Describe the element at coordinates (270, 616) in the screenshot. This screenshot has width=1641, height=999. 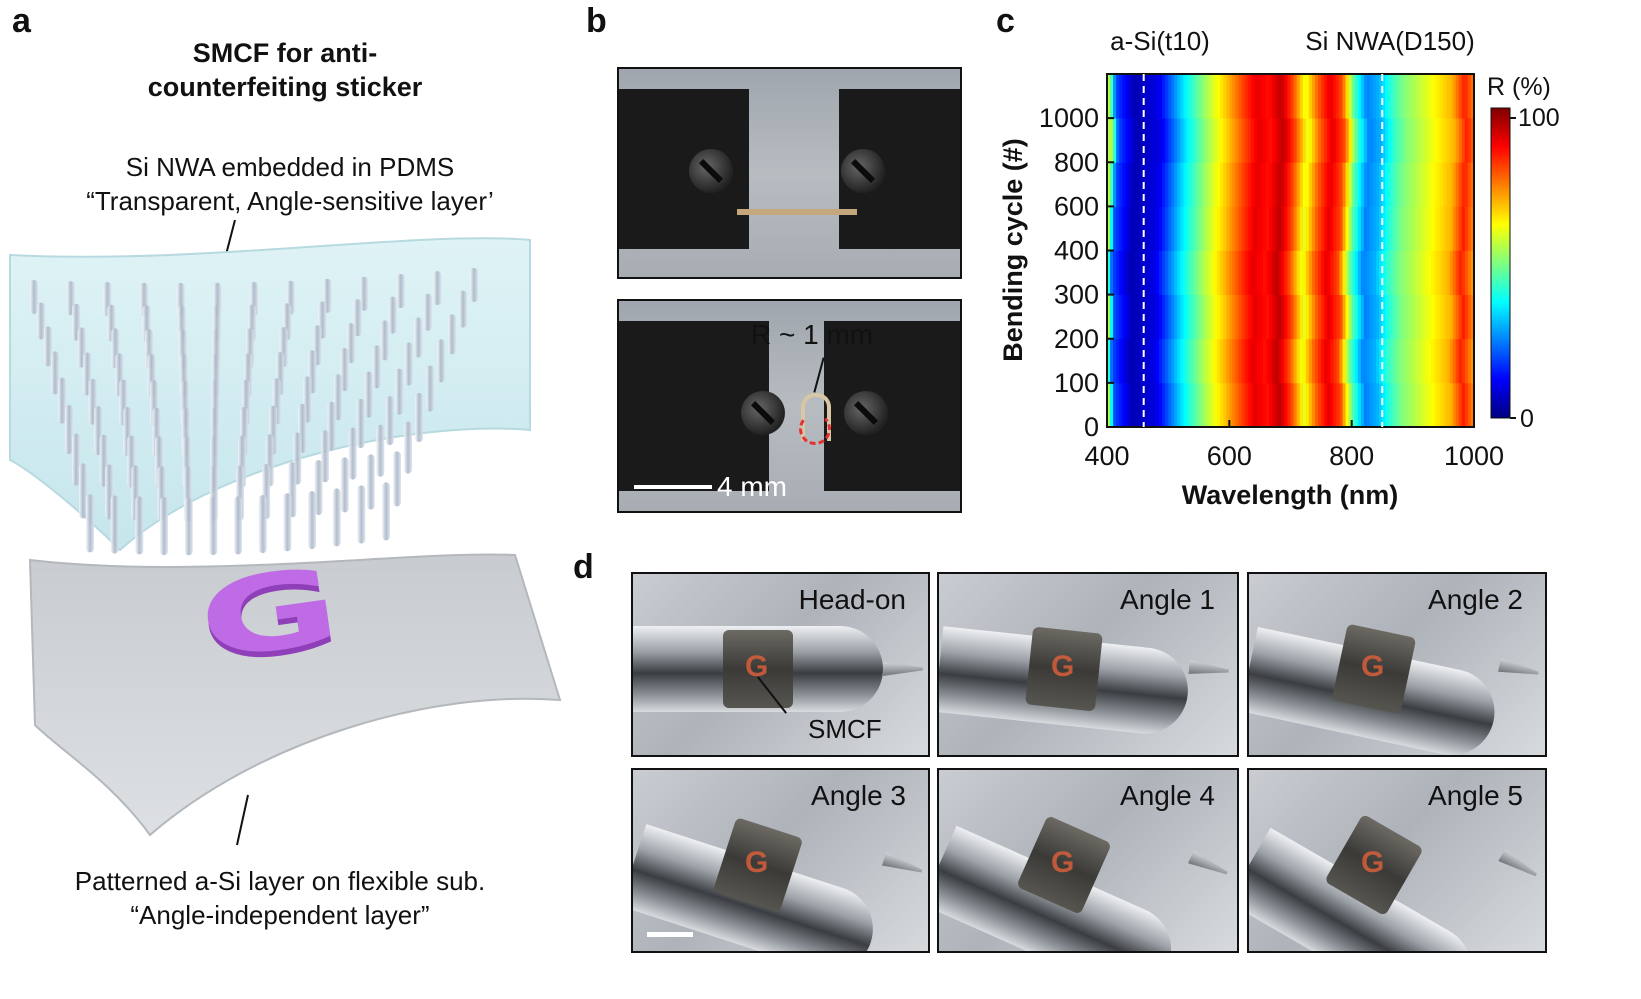
I see `g-pattern: G G` at that location.